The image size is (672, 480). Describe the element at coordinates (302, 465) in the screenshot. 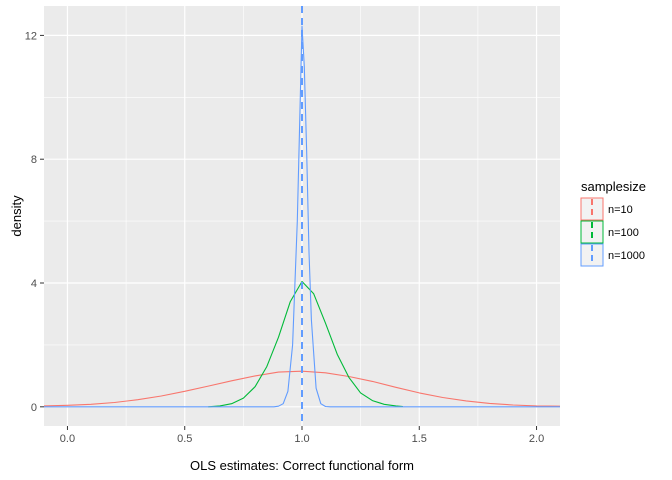

I see `x-axis-title: OLS estimates: Correct functional form` at that location.